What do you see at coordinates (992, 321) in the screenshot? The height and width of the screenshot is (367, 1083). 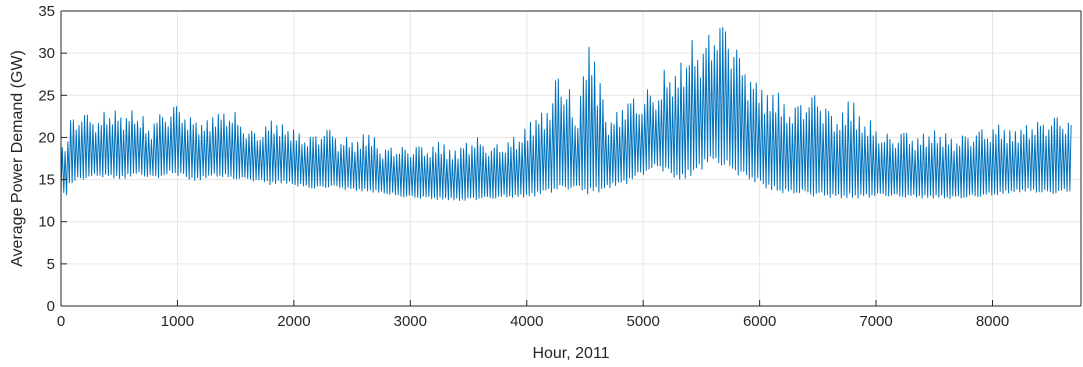 I see `x-tick-label: 8000` at bounding box center [992, 321].